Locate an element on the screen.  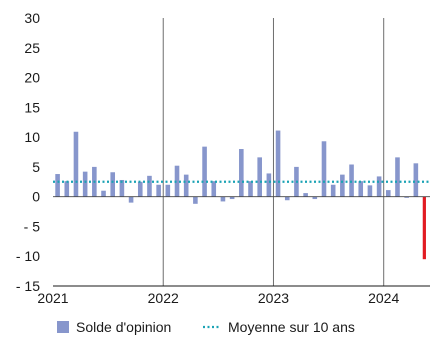
x-tick-label: 2023 is located at coordinates (273, 298).